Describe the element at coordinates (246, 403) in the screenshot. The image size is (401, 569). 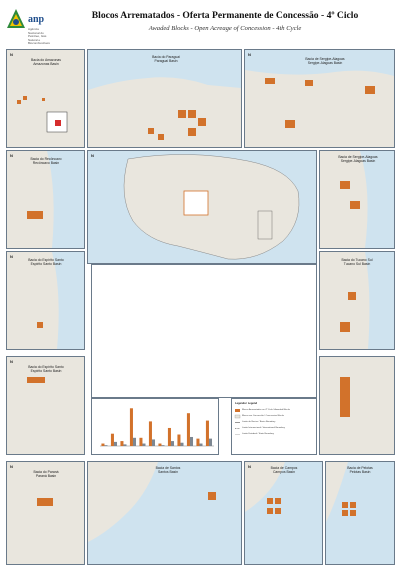
I see `legend-heading: Legenda / Legend` at that location.